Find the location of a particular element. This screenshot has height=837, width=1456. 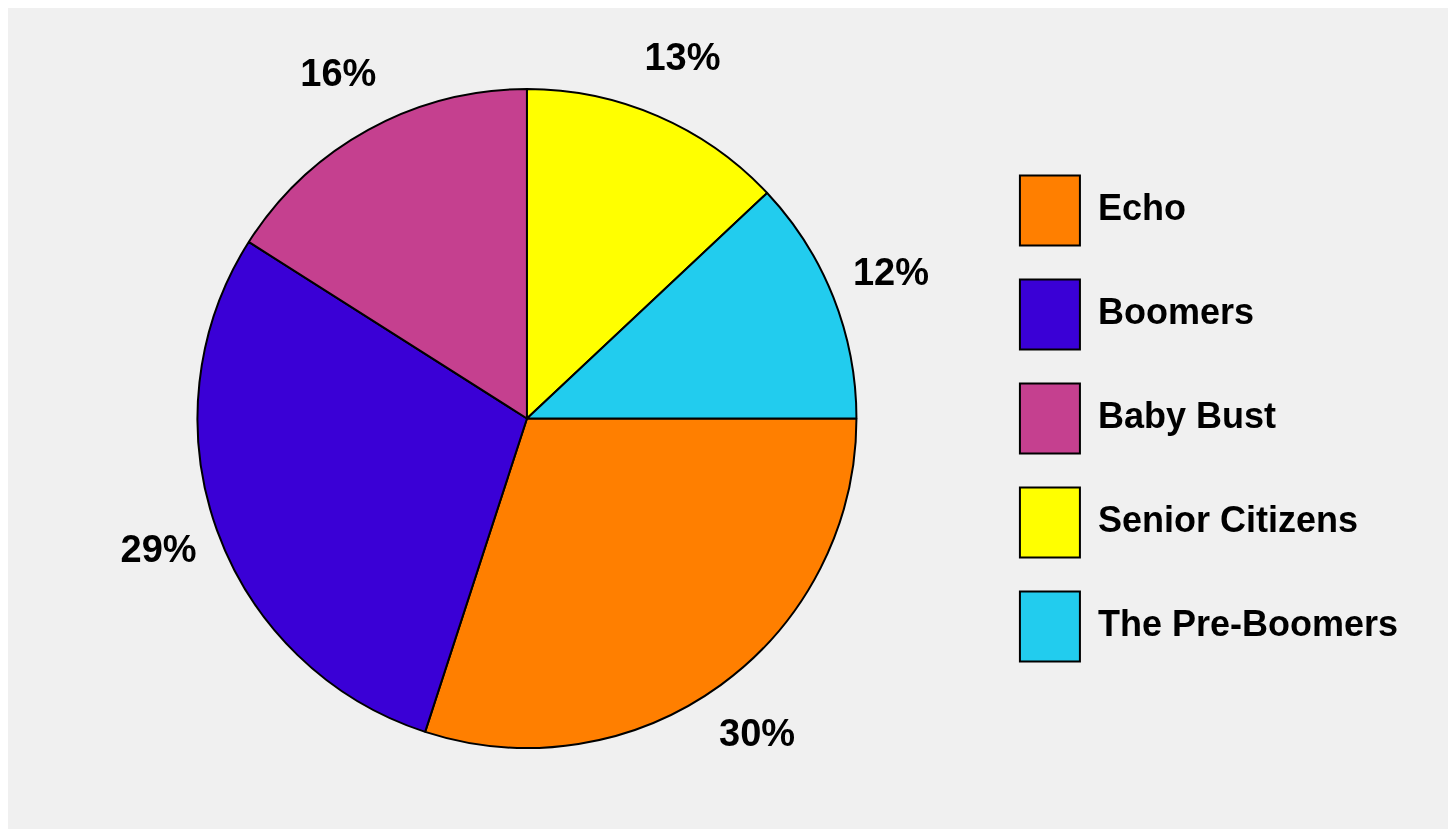

legend-label: The Pre-Boomers is located at coordinates (1247, 624).